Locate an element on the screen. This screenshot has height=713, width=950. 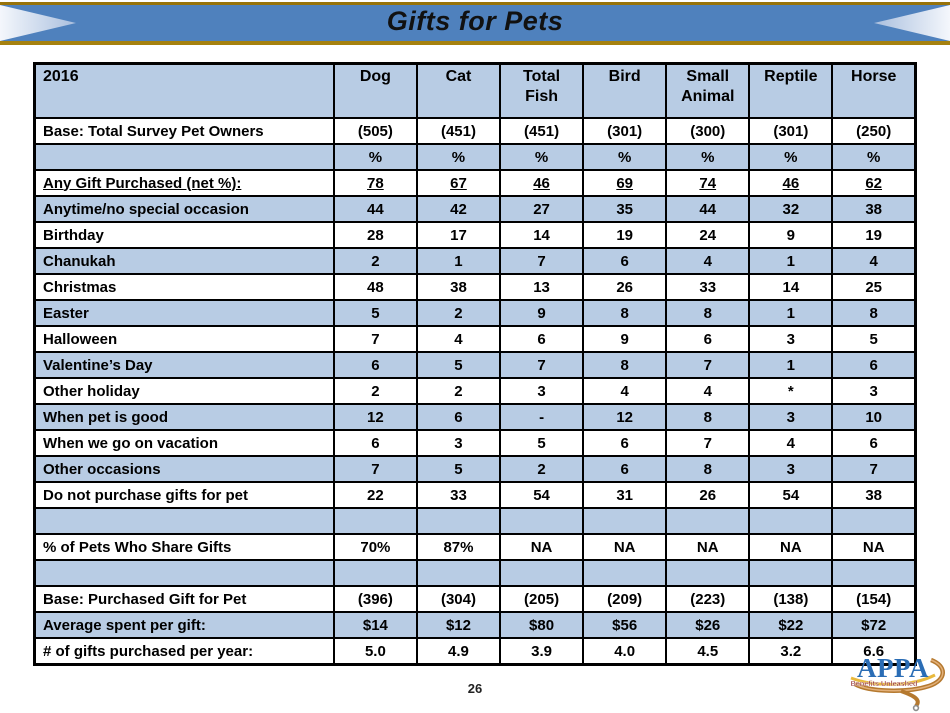
row-label-cell: Anytime/no special occasion is located at coordinates (184, 209).